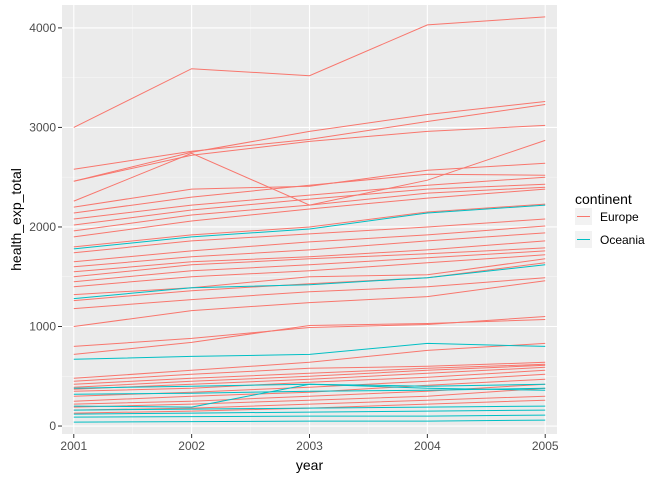 The image size is (672, 480). What do you see at coordinates (42, 28) in the screenshot?
I see `y-tick-label: 4000` at bounding box center [42, 28].